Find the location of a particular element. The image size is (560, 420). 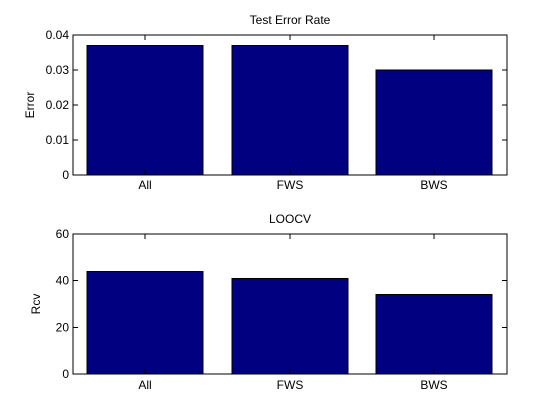

y-axis-label-rcv: Rcv is located at coordinates (36, 304).